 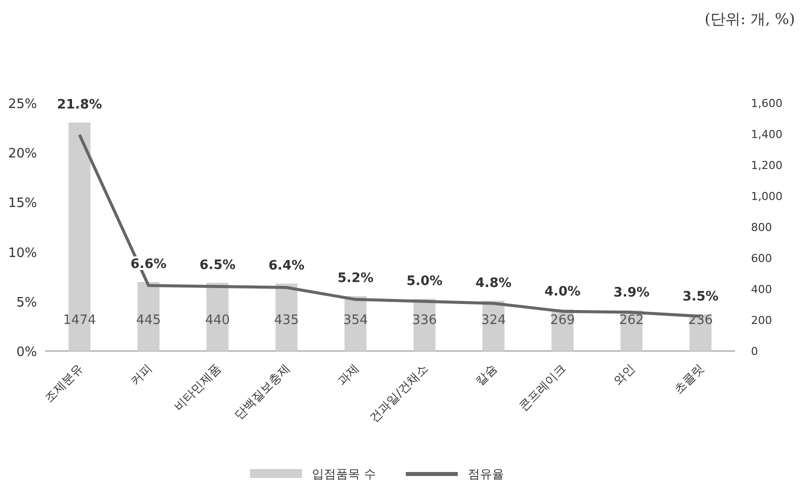 I want to click on data-label: 5.2%, so click(x=355, y=278).